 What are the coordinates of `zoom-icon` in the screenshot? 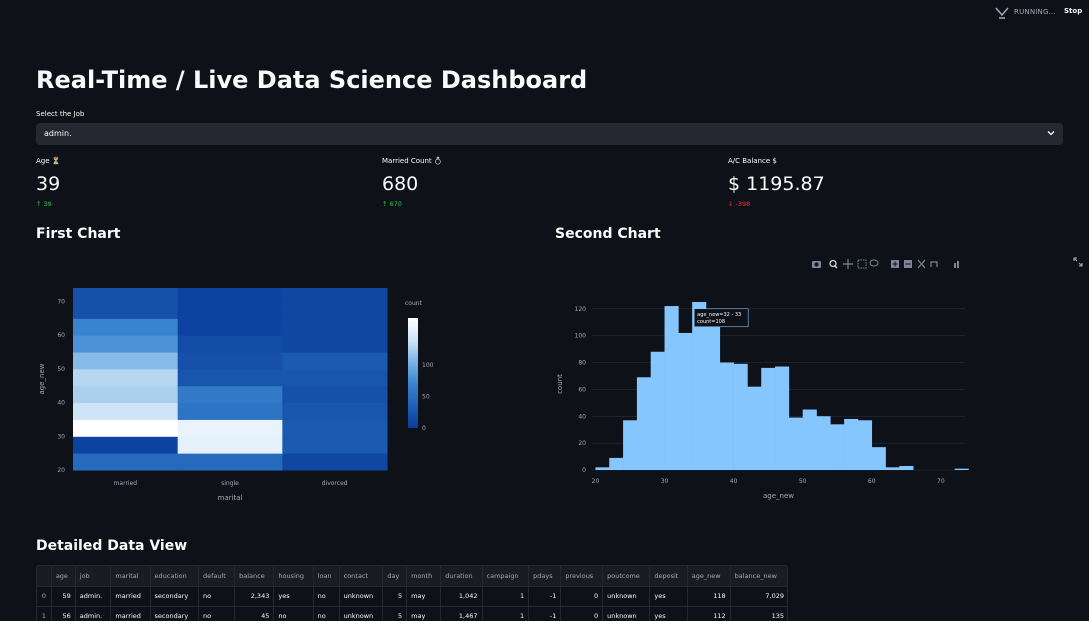 It's located at (833, 264).